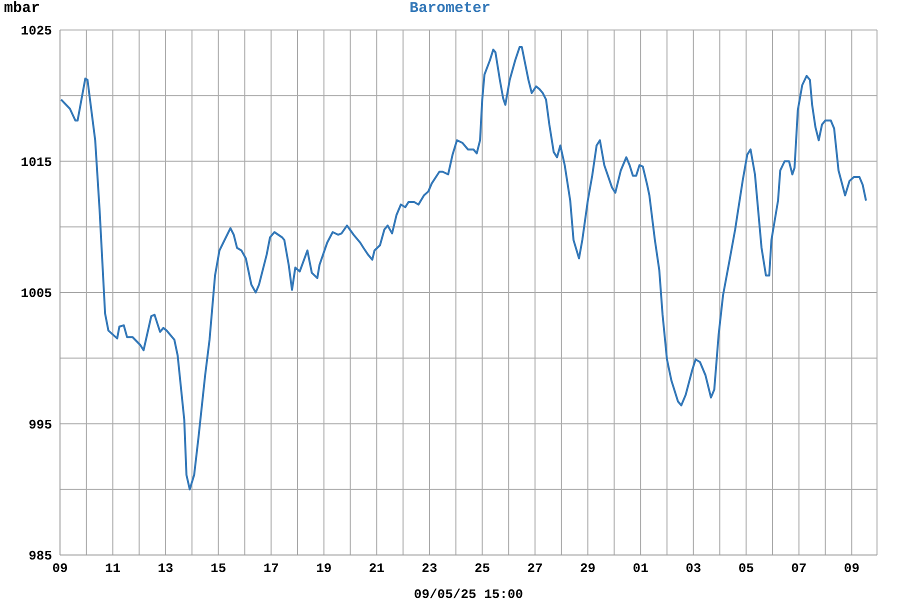 The image size is (900, 600). Describe the element at coordinates (482, 568) in the screenshot. I see `x-tick-label: 25` at that location.